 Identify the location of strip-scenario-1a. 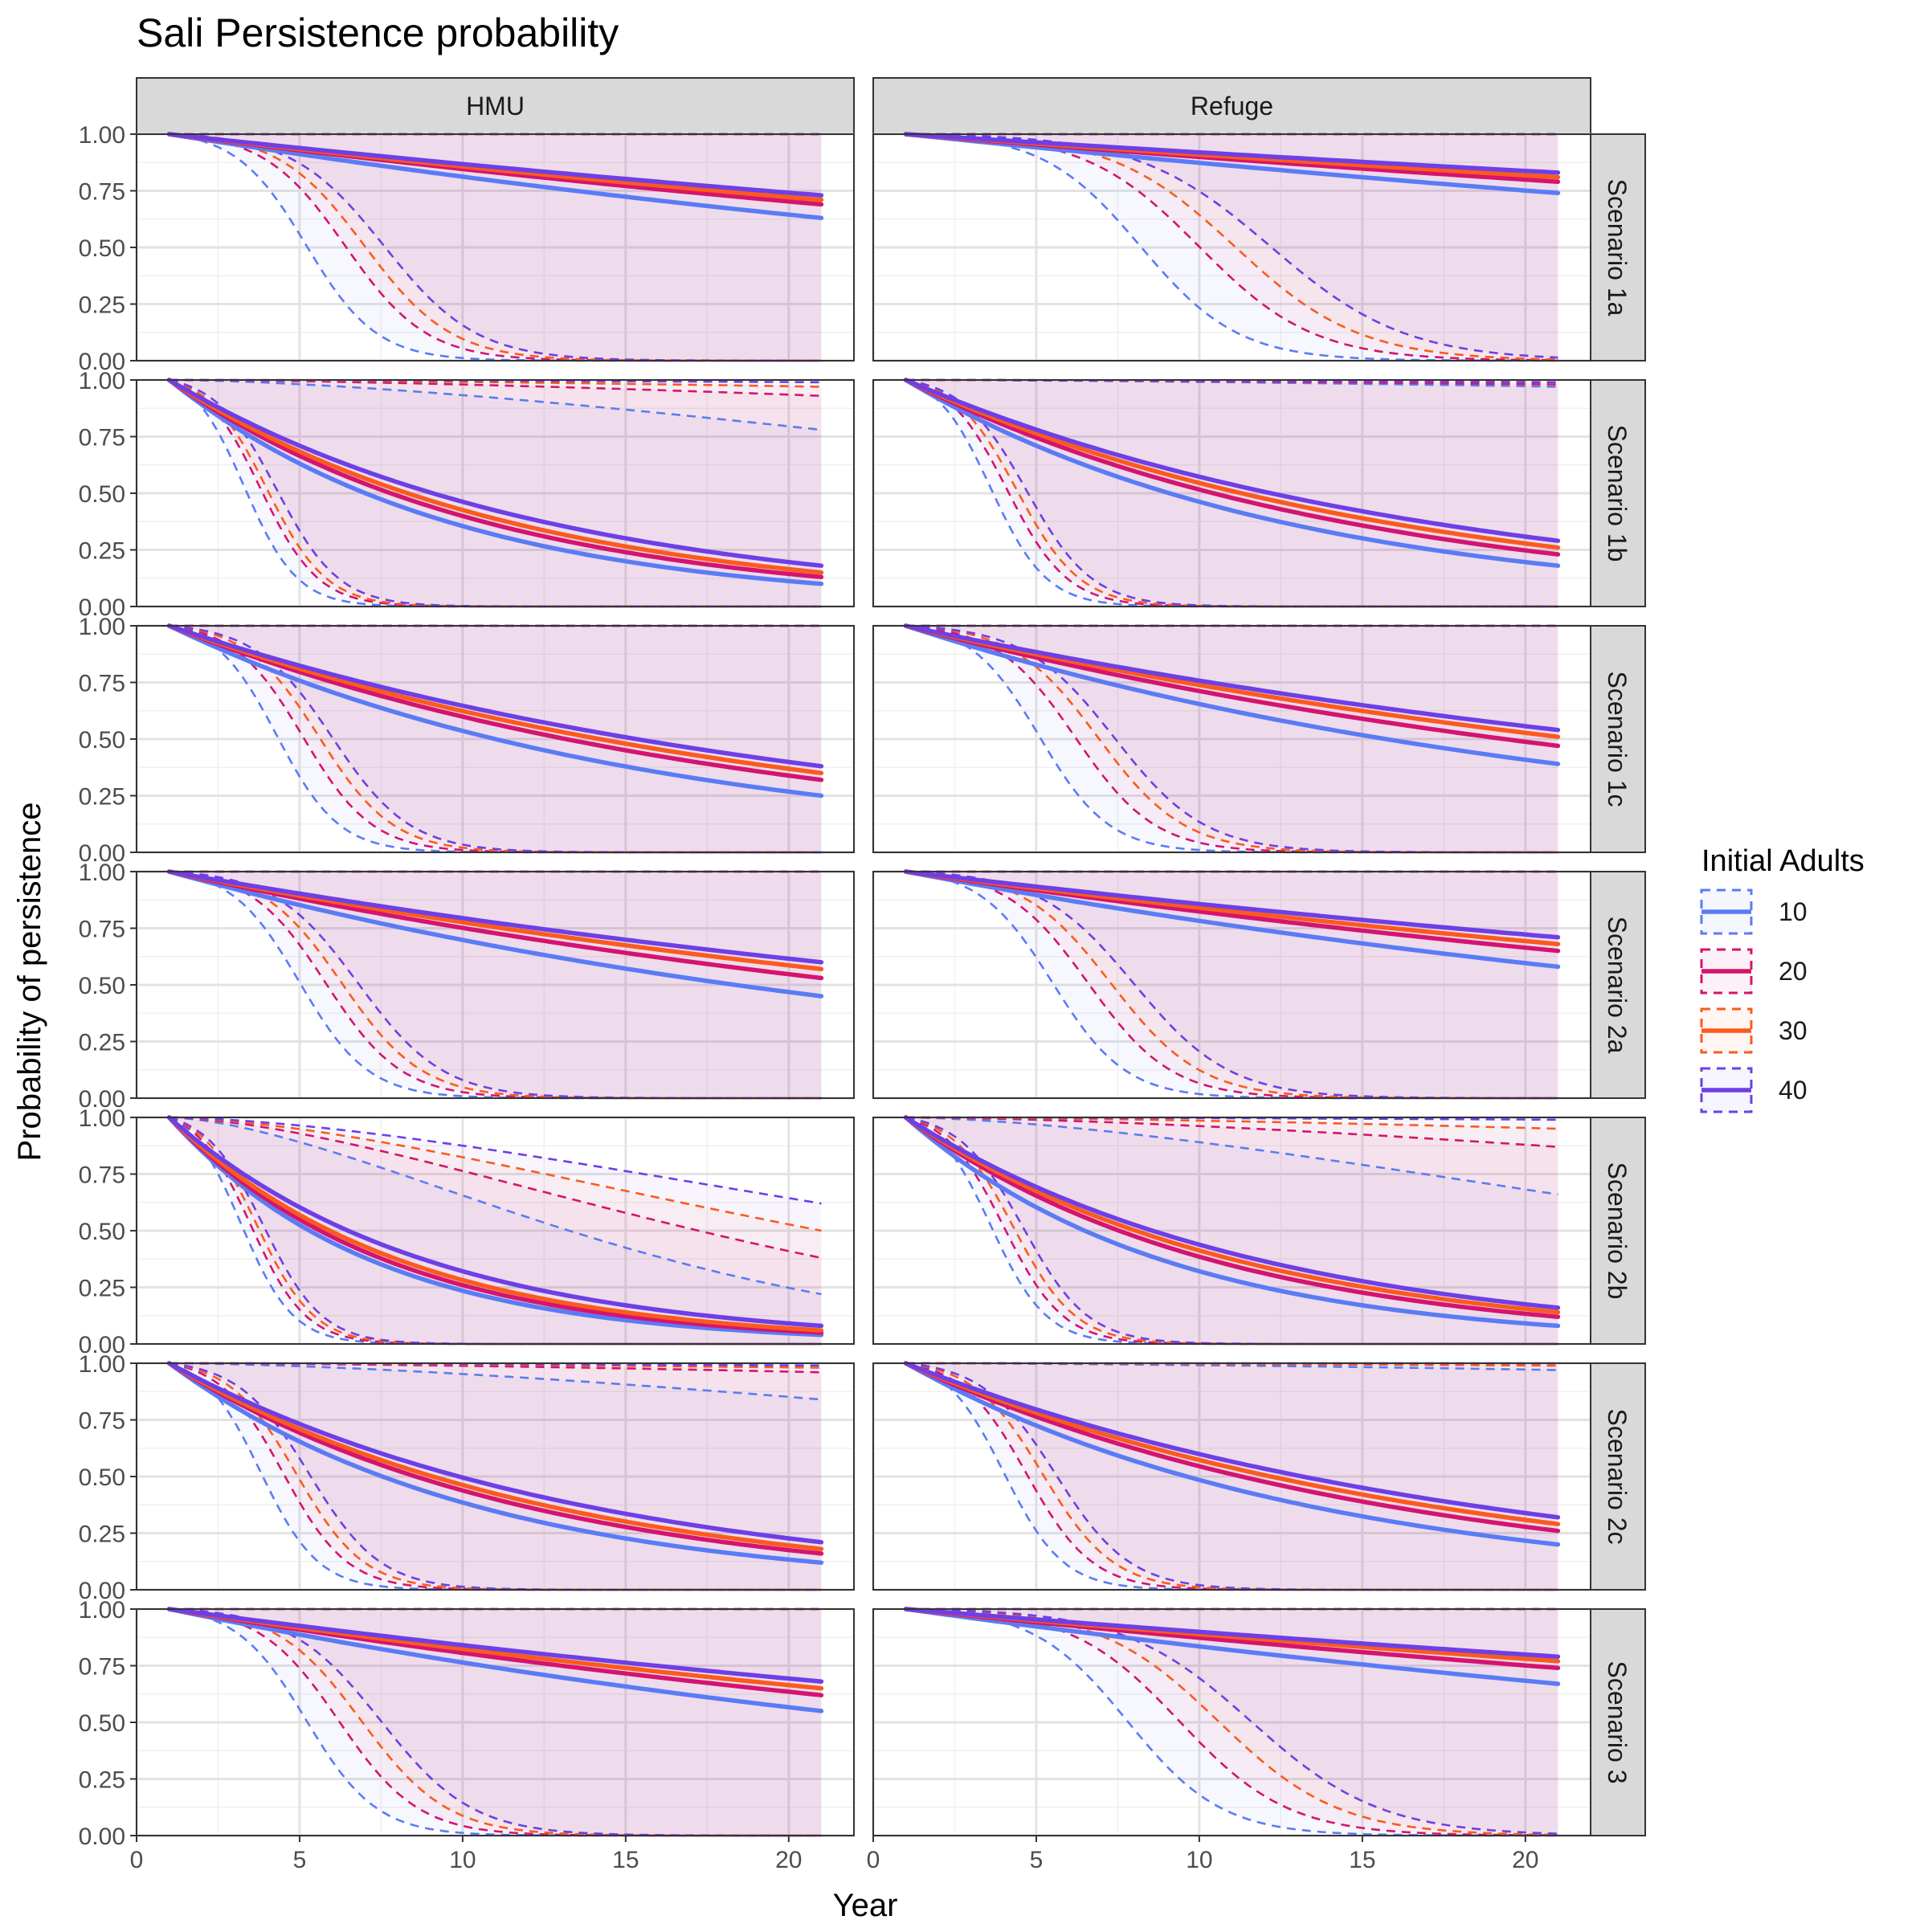
(1618, 247).